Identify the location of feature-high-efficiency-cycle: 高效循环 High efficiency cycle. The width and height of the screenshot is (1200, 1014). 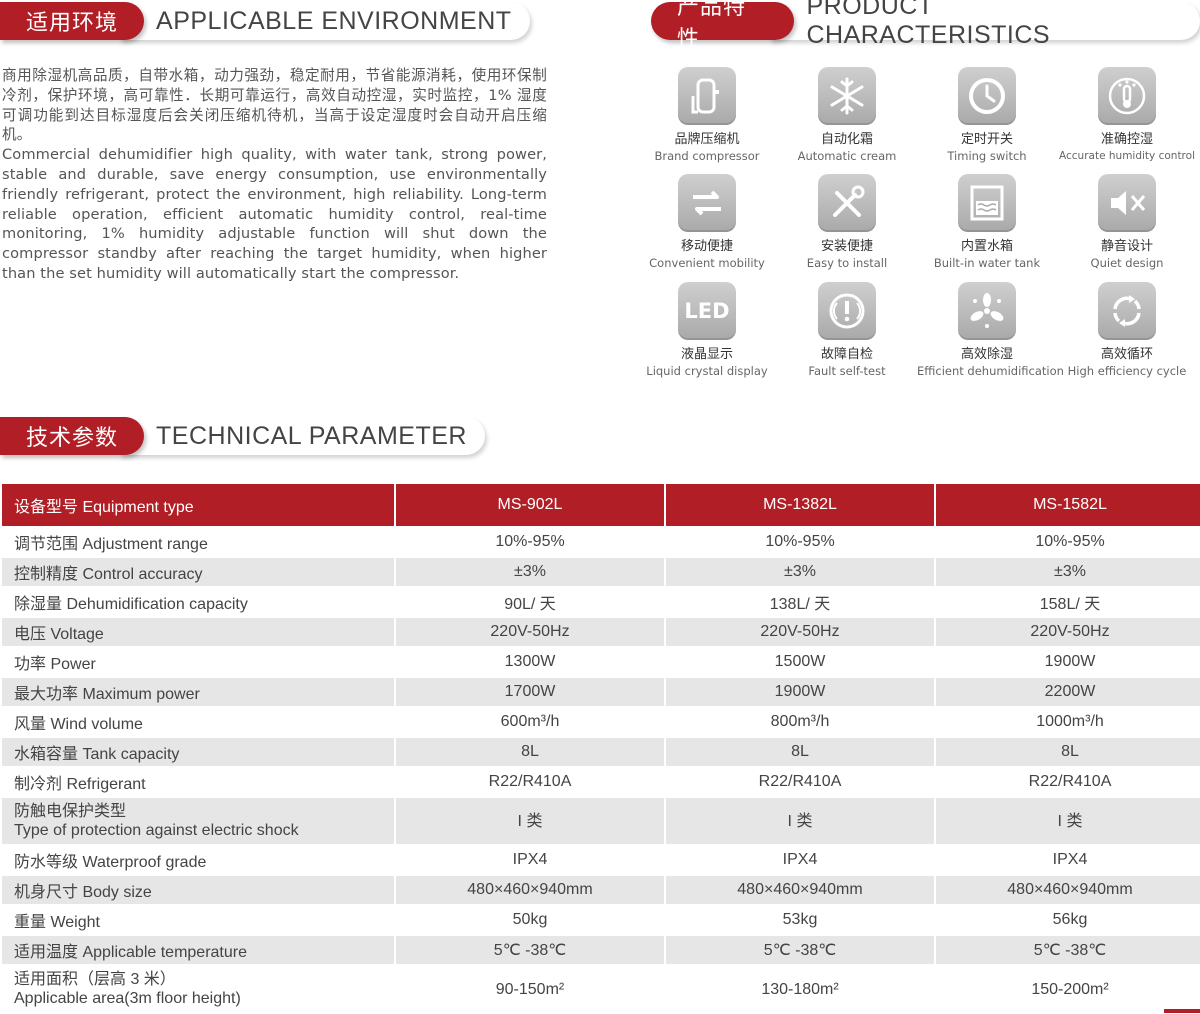
(1127, 330).